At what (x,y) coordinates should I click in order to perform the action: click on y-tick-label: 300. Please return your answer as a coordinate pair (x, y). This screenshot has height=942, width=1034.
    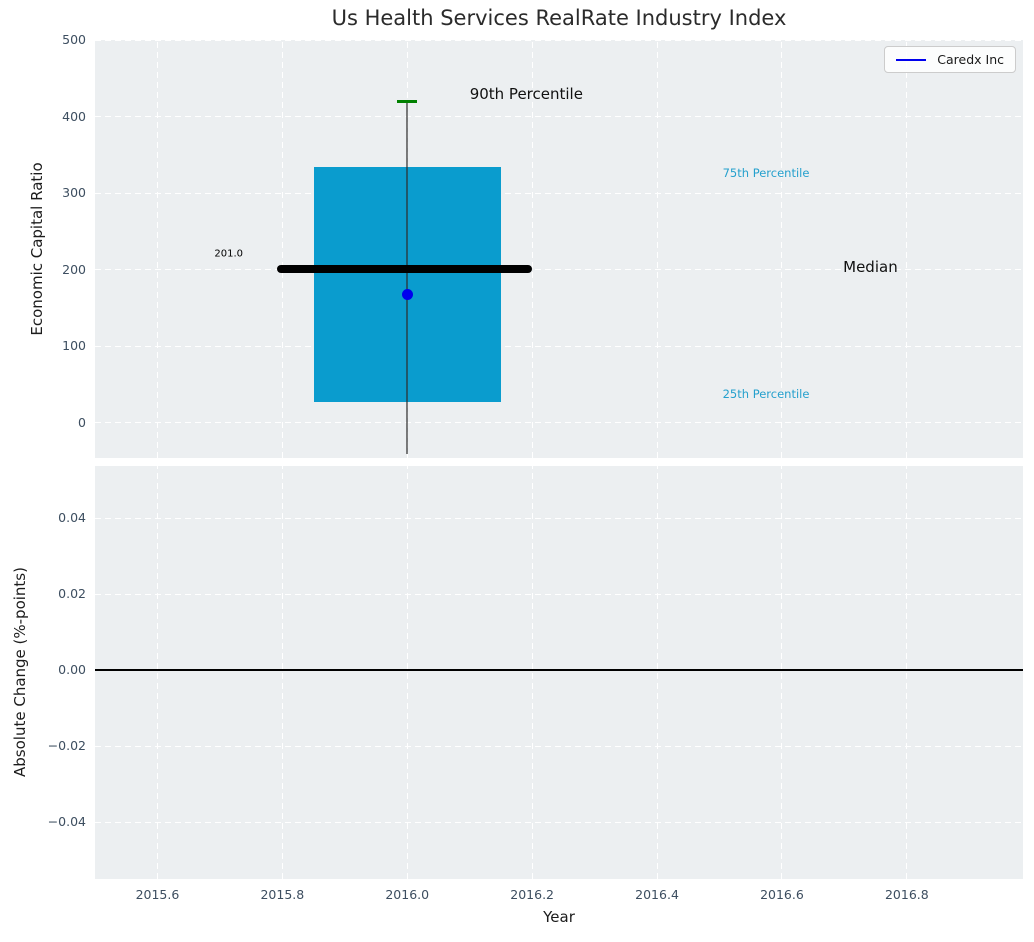
    Looking at the image, I should click on (74, 193).